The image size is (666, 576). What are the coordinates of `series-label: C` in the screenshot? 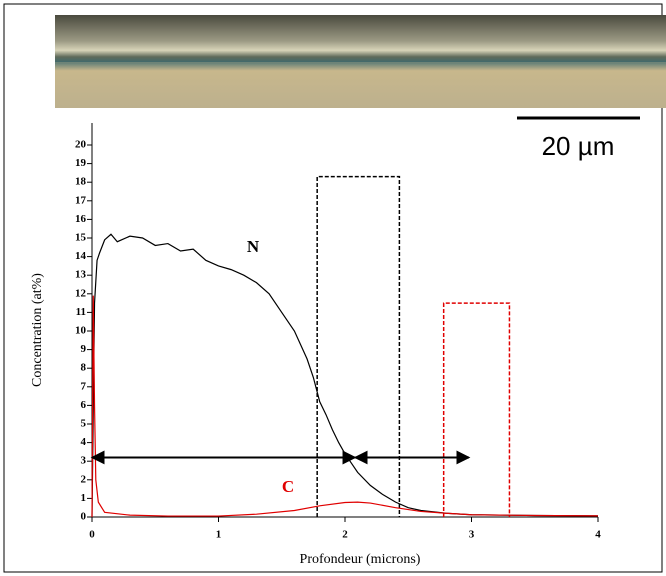 It's located at (288, 486).